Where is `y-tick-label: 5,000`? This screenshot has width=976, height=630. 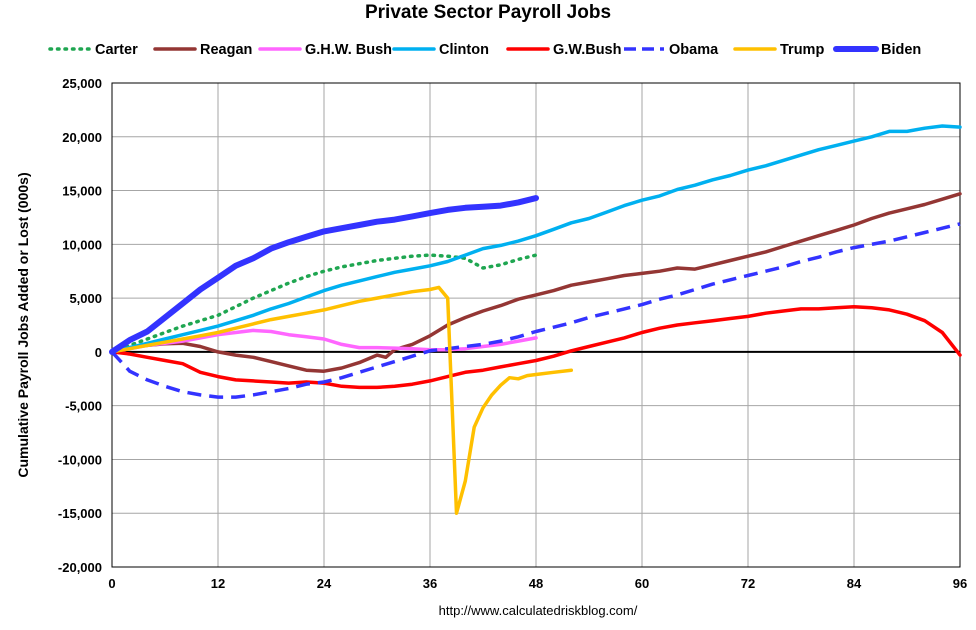
y-tick-label: 5,000 is located at coordinates (85, 298).